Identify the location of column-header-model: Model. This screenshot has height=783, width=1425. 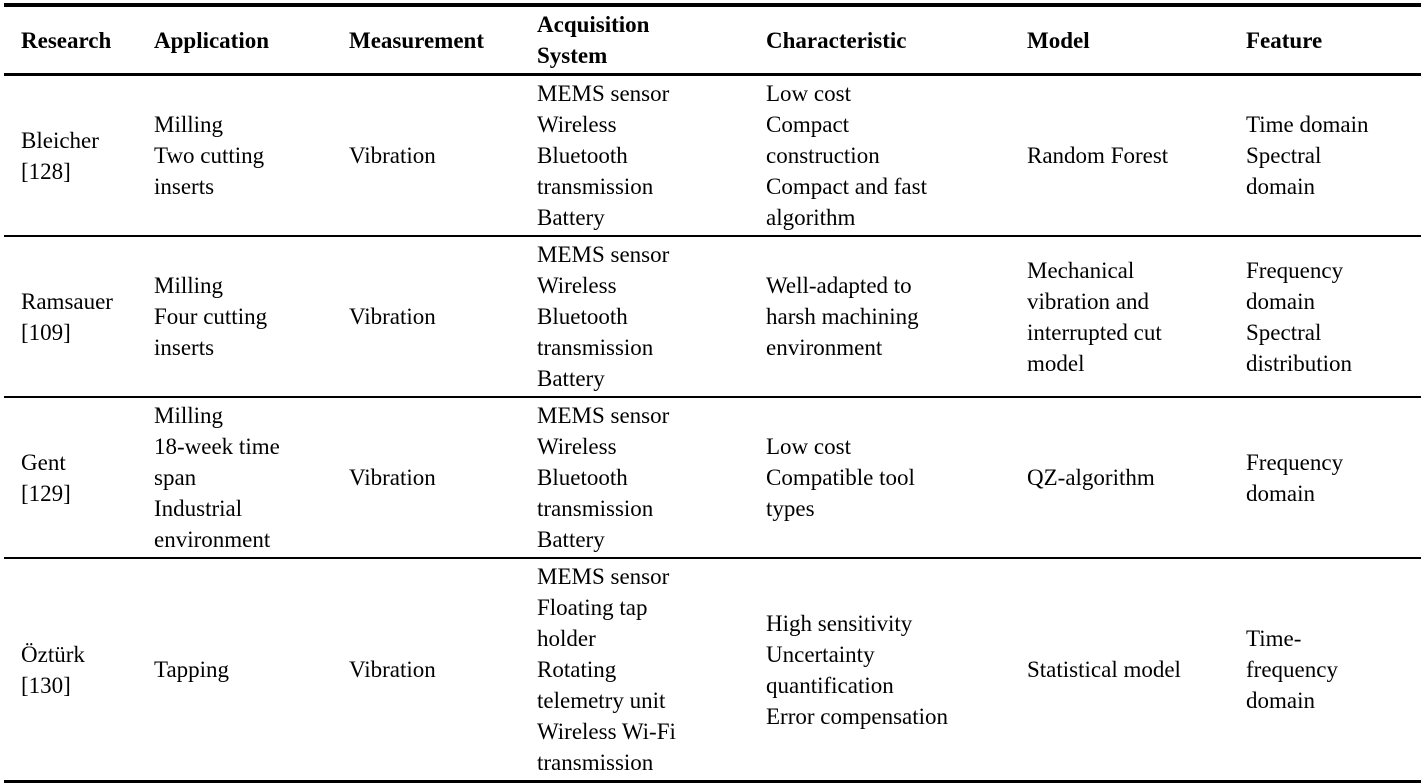
(1058, 40).